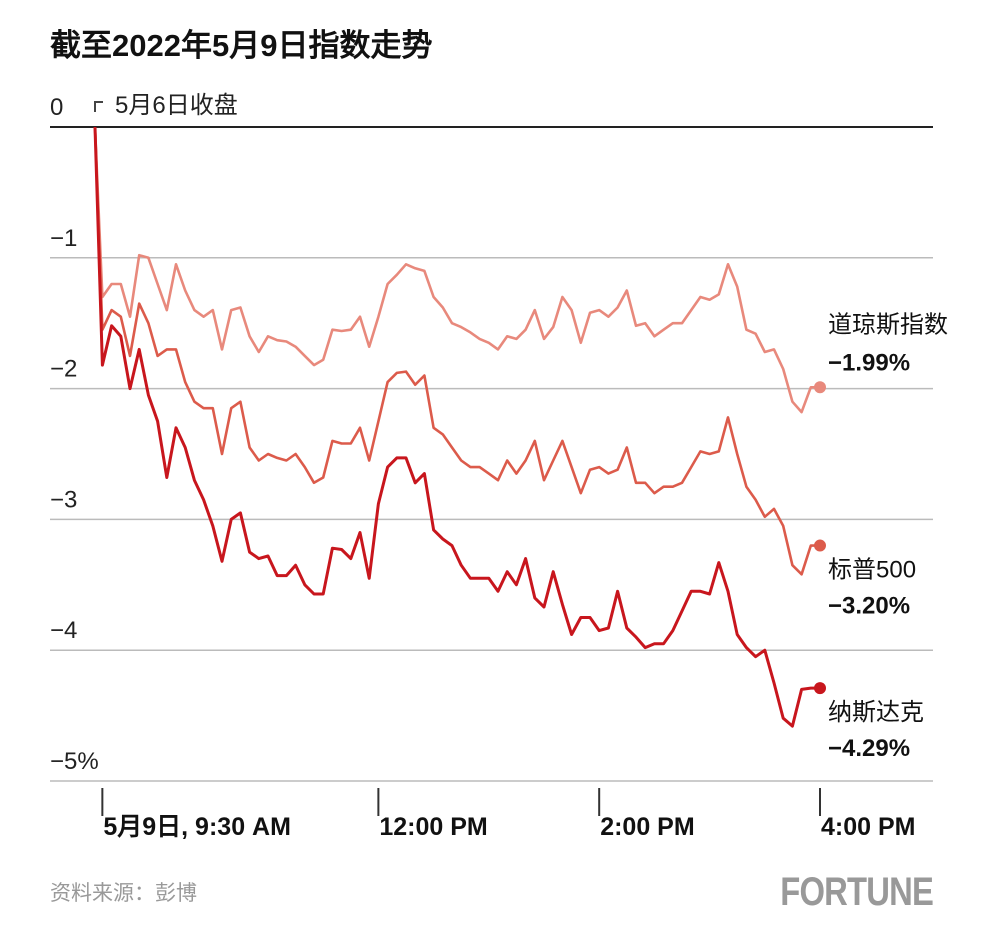  What do you see at coordinates (241, 45) in the screenshot?
I see `chart-title: 截至2022年5月9日指数走势` at bounding box center [241, 45].